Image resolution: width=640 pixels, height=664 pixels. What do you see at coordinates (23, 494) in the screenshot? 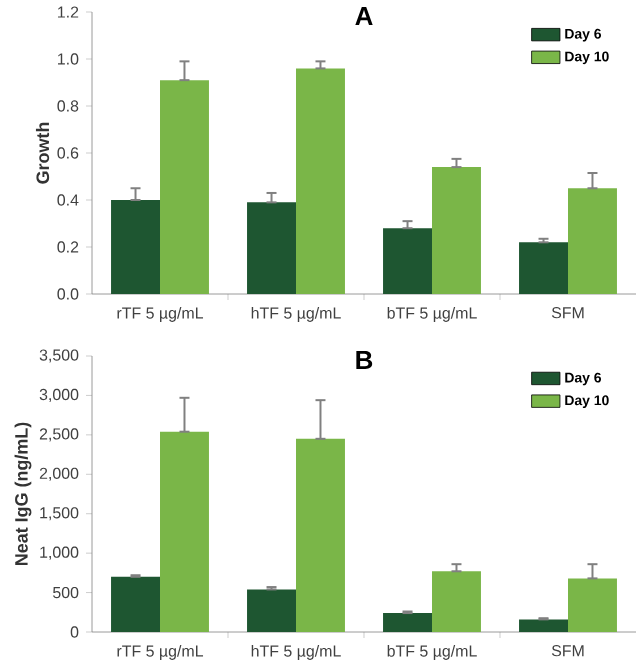
I see `y-axis-title: Neat IgG (ng/mL)` at bounding box center [23, 494].